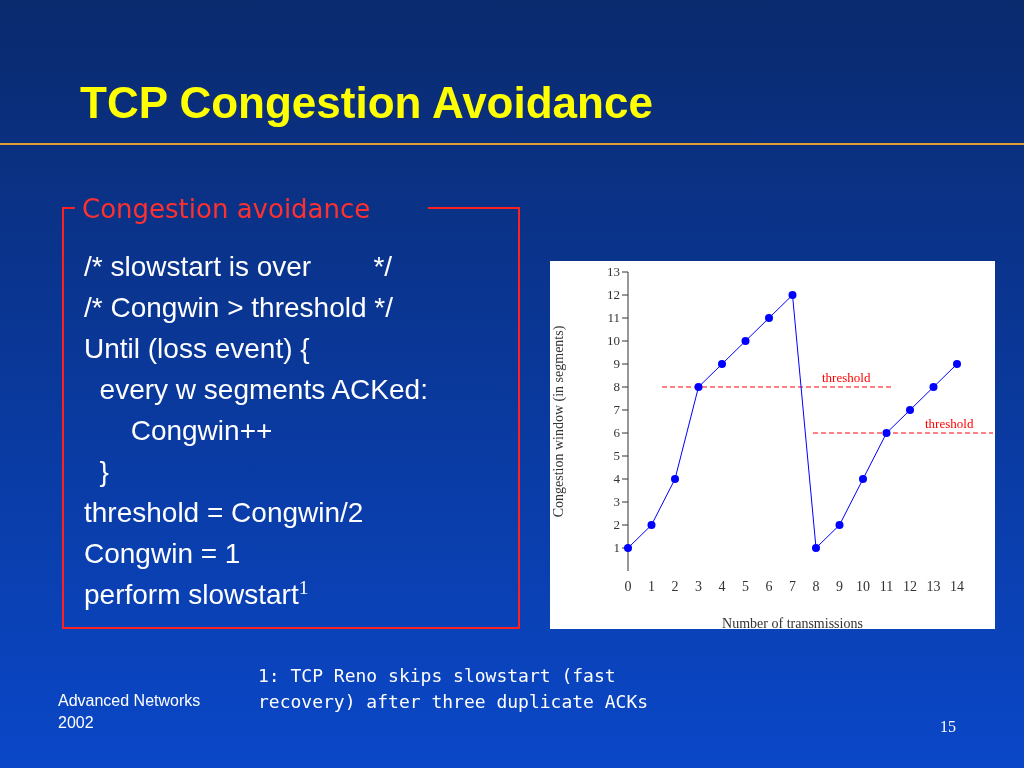 This screenshot has width=1024, height=768. Describe the element at coordinates (453, 688) in the screenshot. I see `text: 1: TCP Reno skips slowstart (fast recovery) after three duplicate ACKs` at that location.